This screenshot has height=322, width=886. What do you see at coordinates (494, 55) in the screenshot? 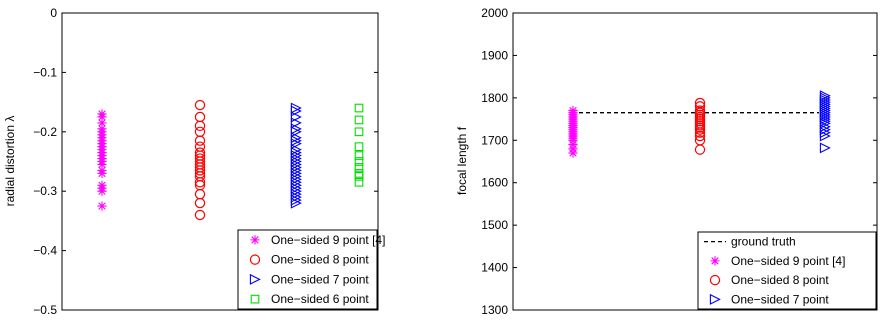
I see `y-tick-label: 1900` at bounding box center [494, 55].